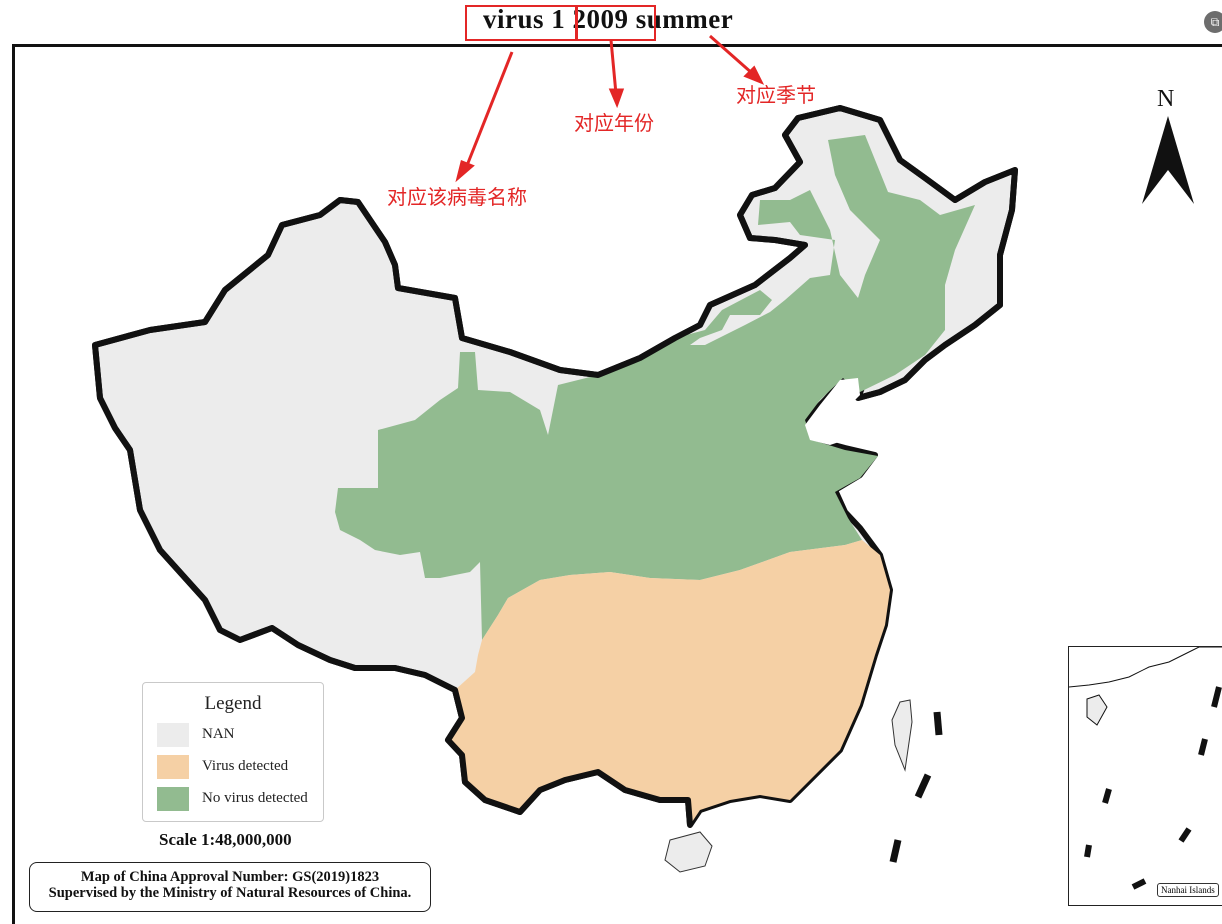 The height and width of the screenshot is (924, 1222). What do you see at coordinates (1213, 22) in the screenshot?
I see `translate-icon: ⧉` at bounding box center [1213, 22].